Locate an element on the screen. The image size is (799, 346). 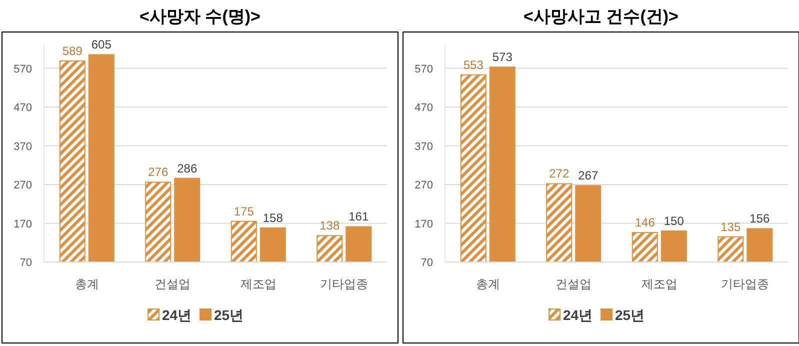
data-label: 286 is located at coordinates (187, 168).